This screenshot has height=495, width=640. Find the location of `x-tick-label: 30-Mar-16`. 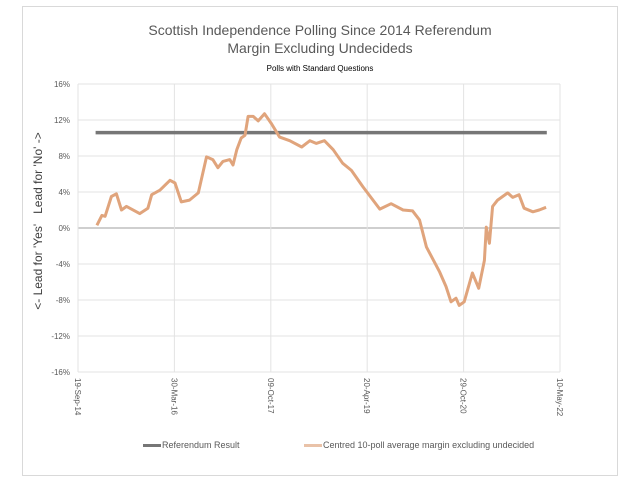

x-tick-label: 30-Mar-16 is located at coordinates (173, 396).